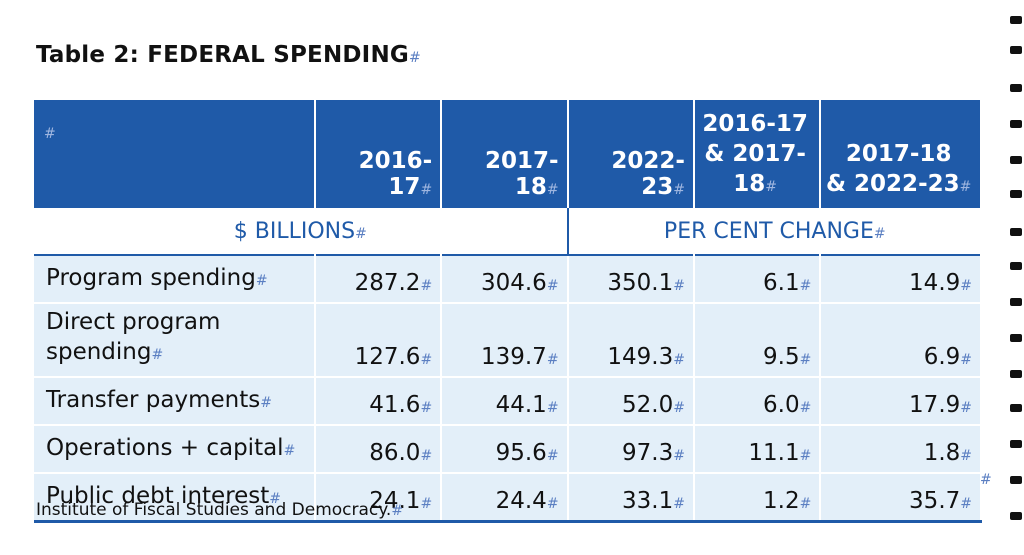  What do you see at coordinates (901, 278) in the screenshot?
I see `cell: 14.9#` at bounding box center [901, 278].